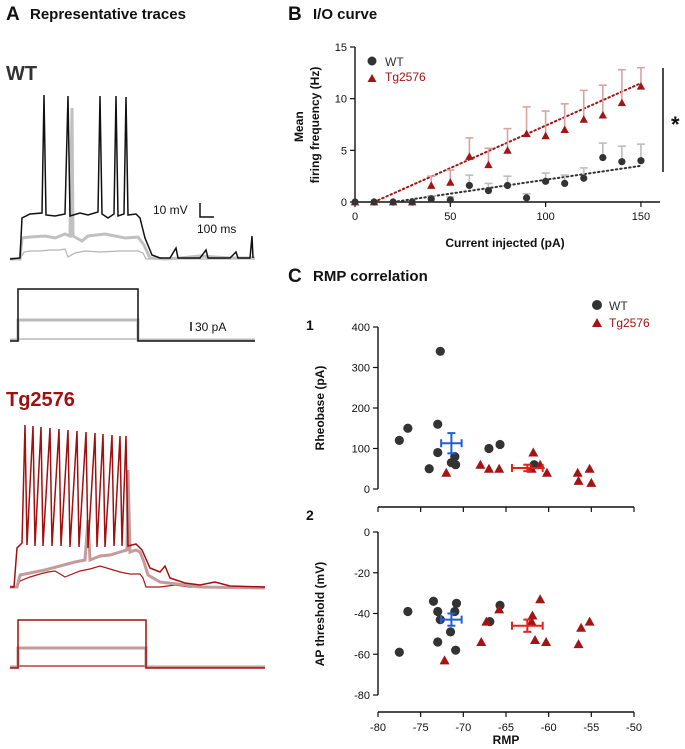 The height and width of the screenshot is (749, 685). I want to click on tg-label: Tg2576, so click(40, 400).